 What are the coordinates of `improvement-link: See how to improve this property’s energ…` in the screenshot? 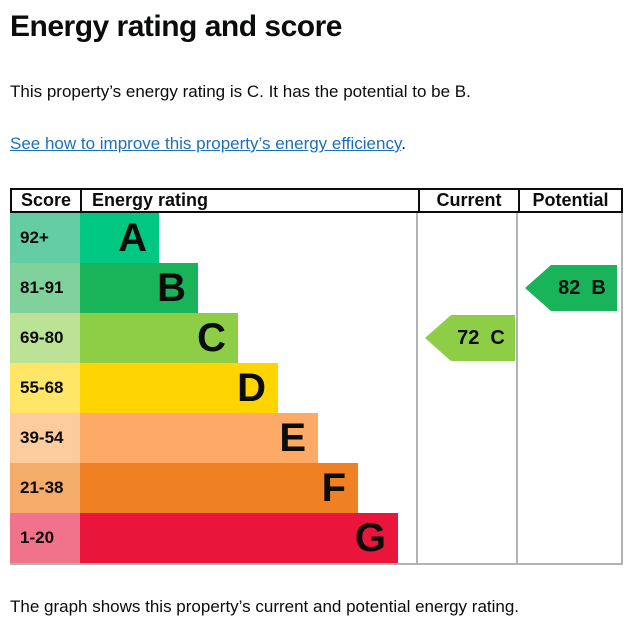 It's located at (206, 143).